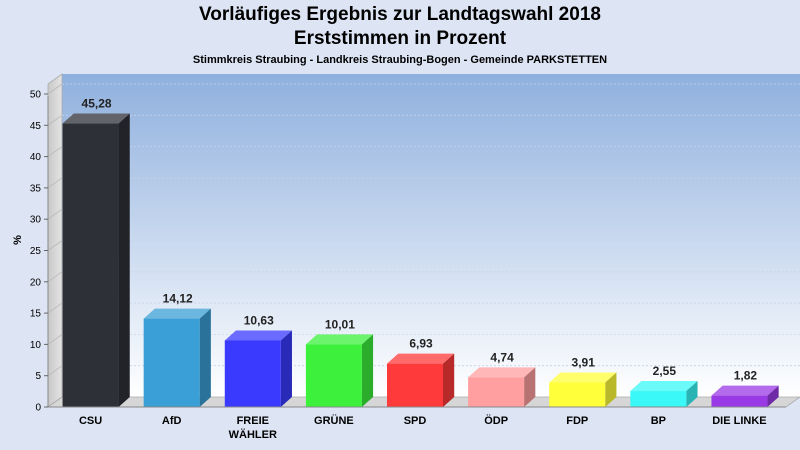  What do you see at coordinates (36, 95) in the screenshot?
I see `y-tick-label: 50` at bounding box center [36, 95].